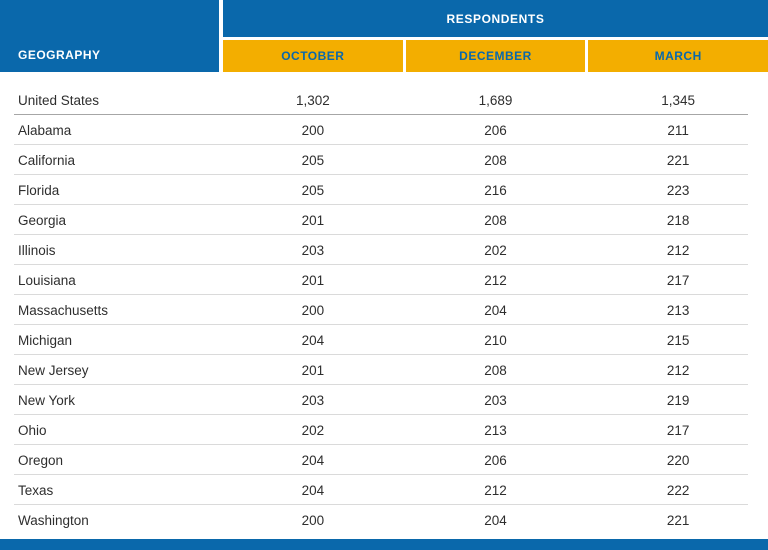  Describe the element at coordinates (45, 130) in the screenshot. I see `row-geography: Alabama` at that location.